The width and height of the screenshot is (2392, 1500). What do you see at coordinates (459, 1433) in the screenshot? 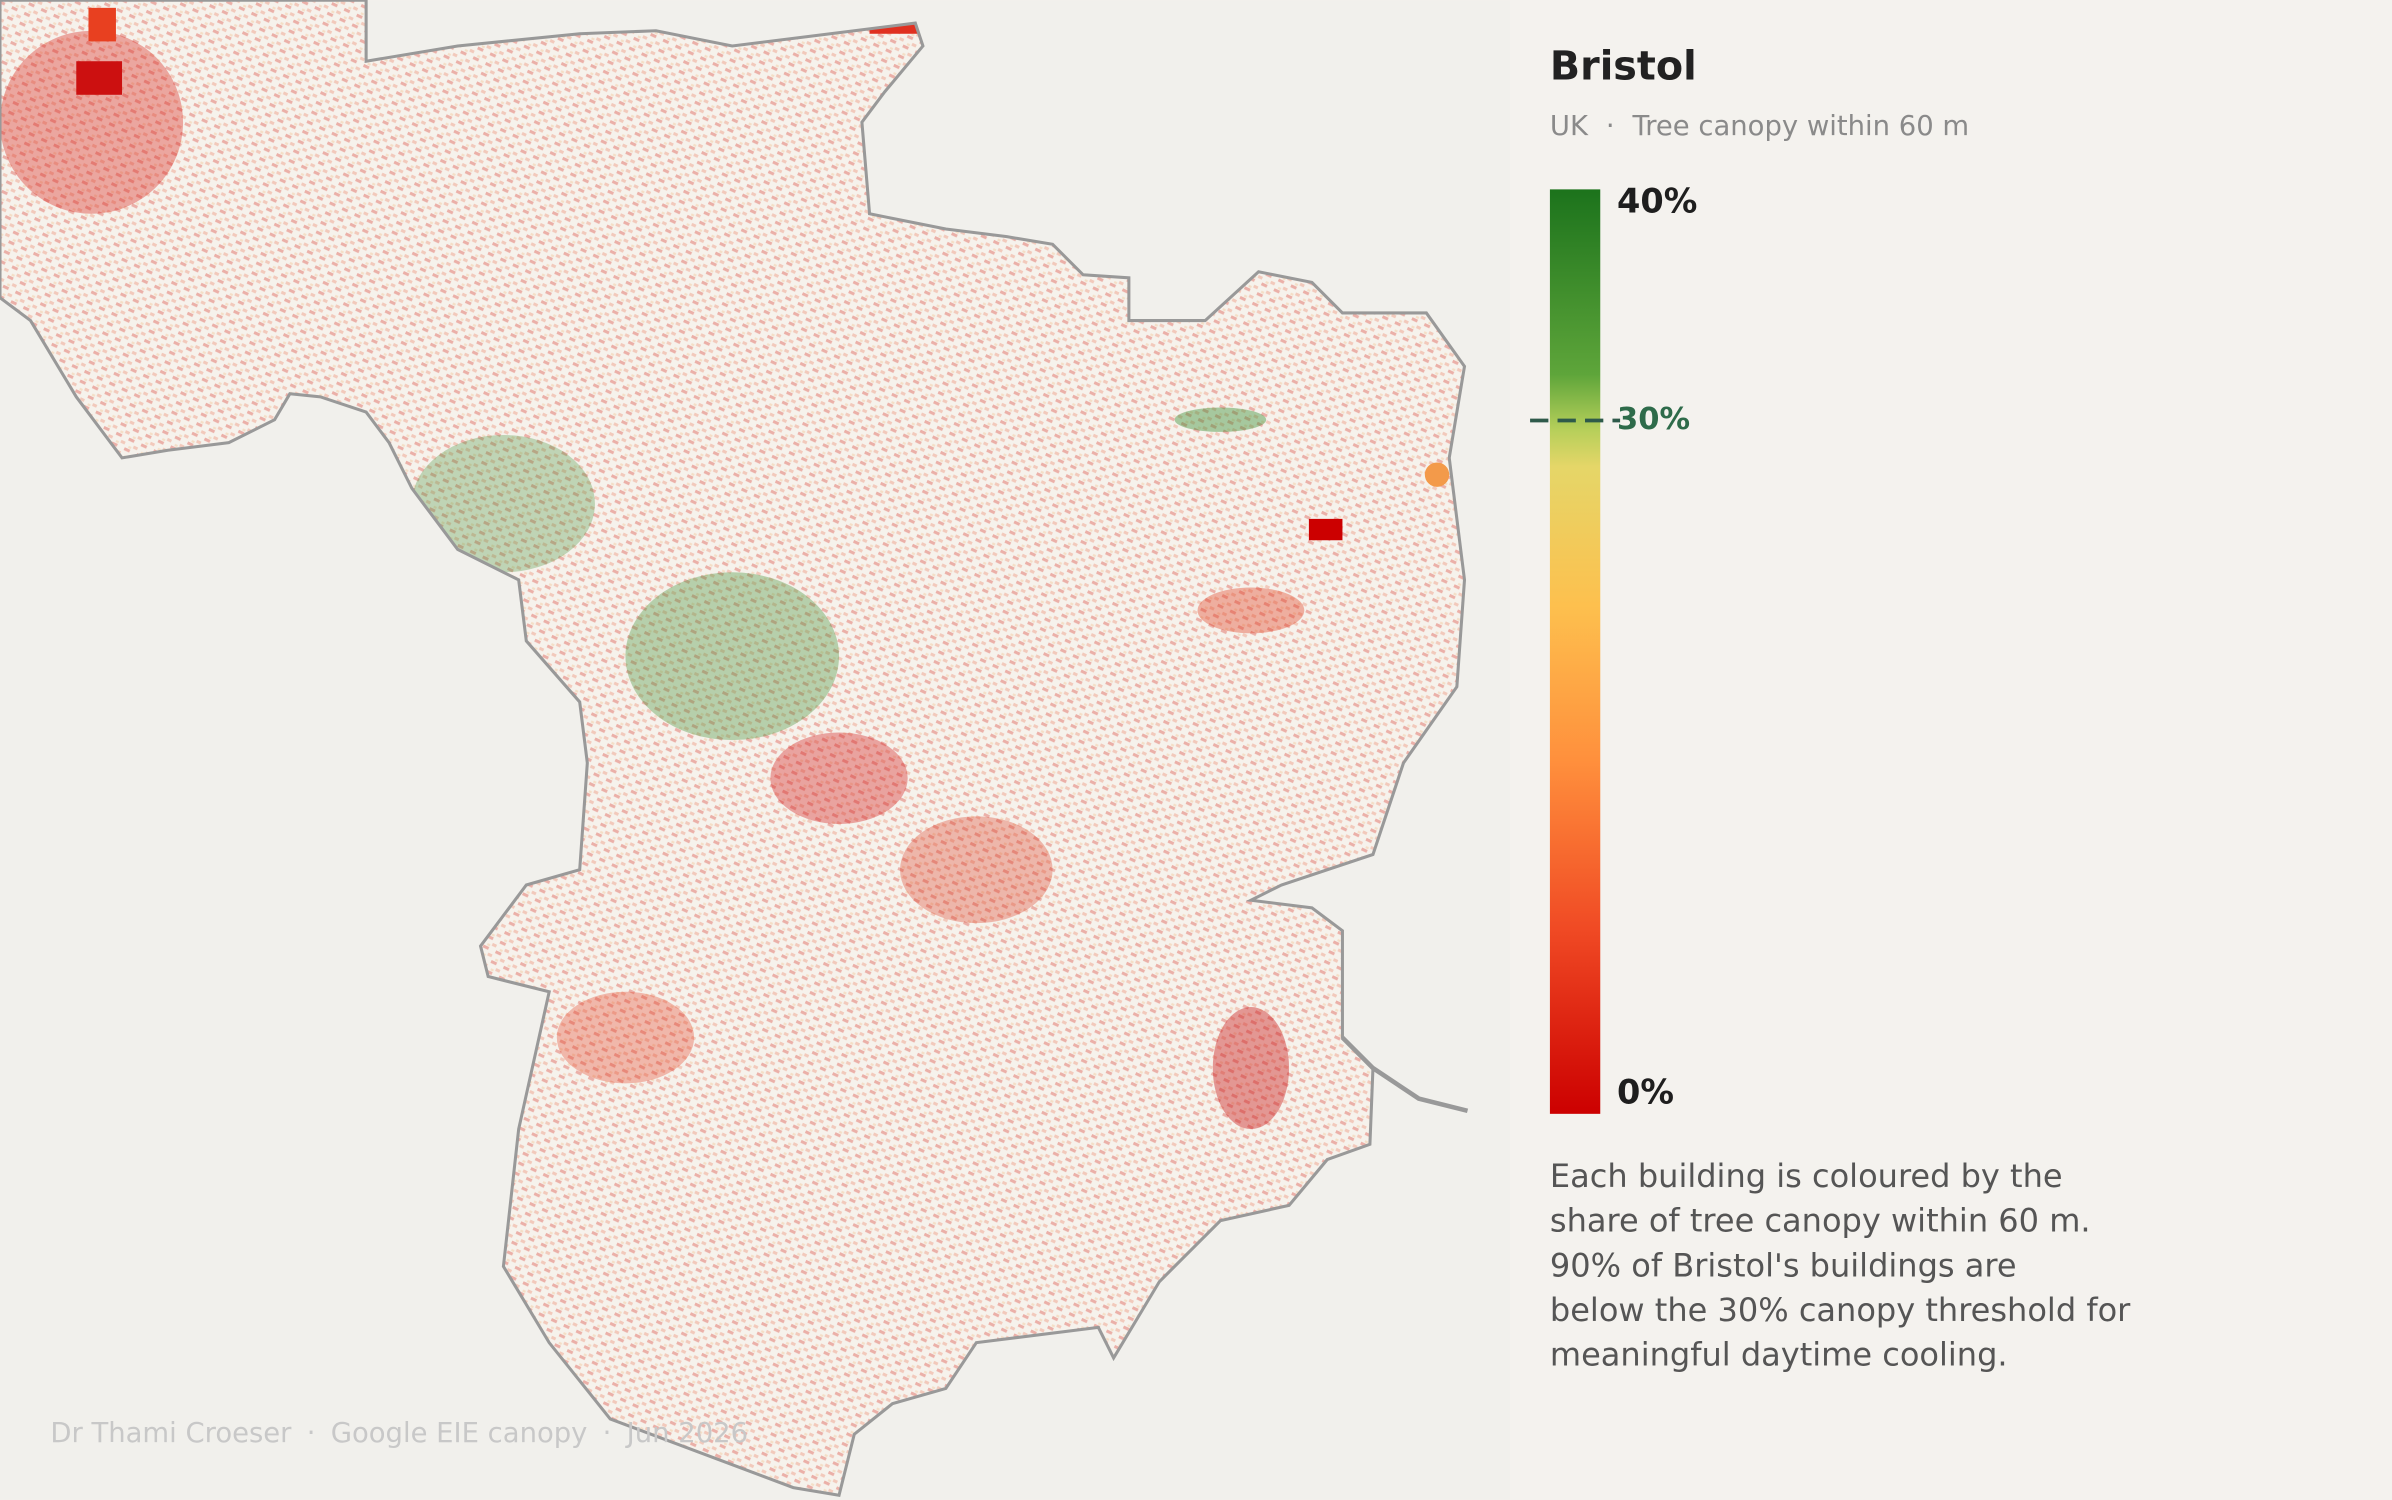
I see `credit-part: Google EIE canopy` at bounding box center [459, 1433].